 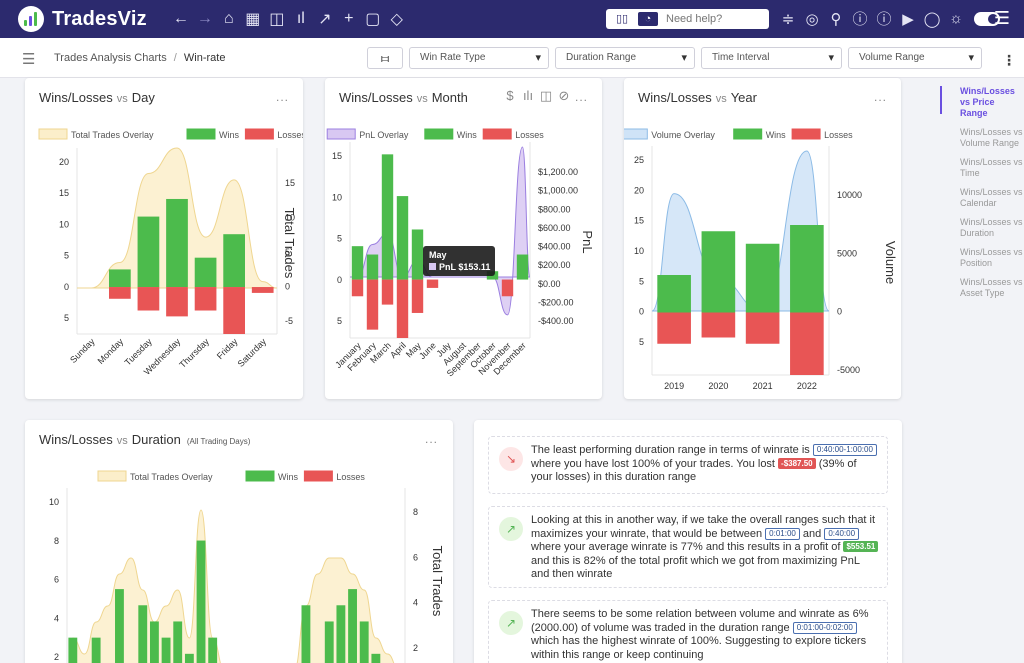 What do you see at coordinates (716, 19) in the screenshot?
I see `help-search-input` at bounding box center [716, 19].